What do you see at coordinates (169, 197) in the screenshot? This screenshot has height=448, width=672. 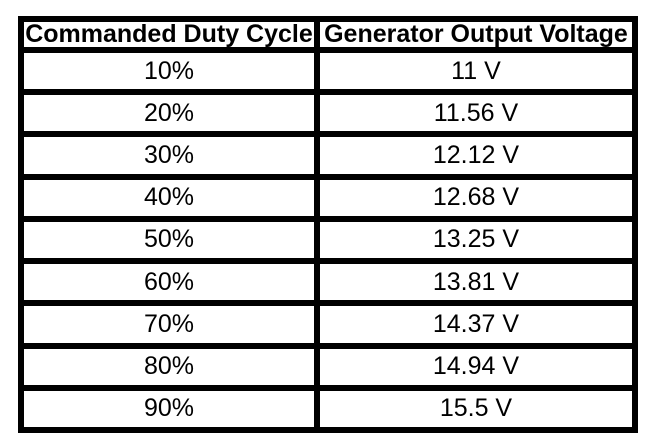 I see `duty-cycle-cell: 40%` at bounding box center [169, 197].